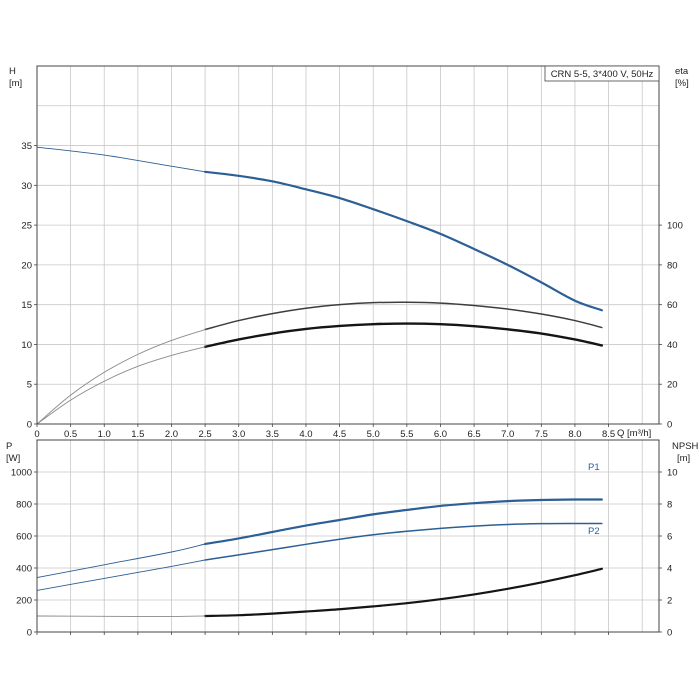 This screenshot has height=700, width=700. Describe the element at coordinates (24, 537) in the screenshot. I see `y-left-tick-label: 600` at that location.